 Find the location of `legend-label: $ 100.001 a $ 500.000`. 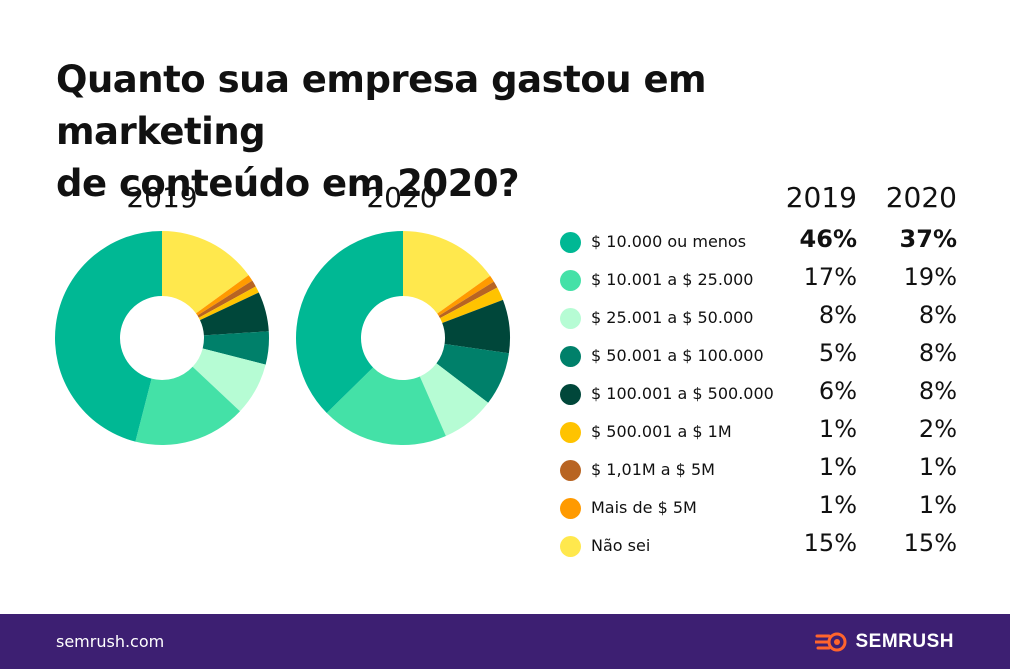

legend-label: $ 100.001 a $ 500.000 is located at coordinates (682, 393).